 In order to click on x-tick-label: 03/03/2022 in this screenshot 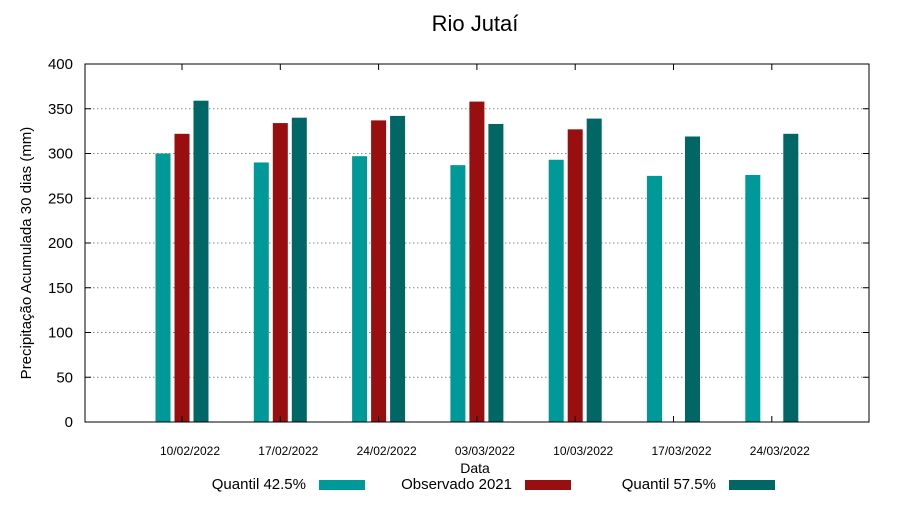, I will do `click(485, 451)`.